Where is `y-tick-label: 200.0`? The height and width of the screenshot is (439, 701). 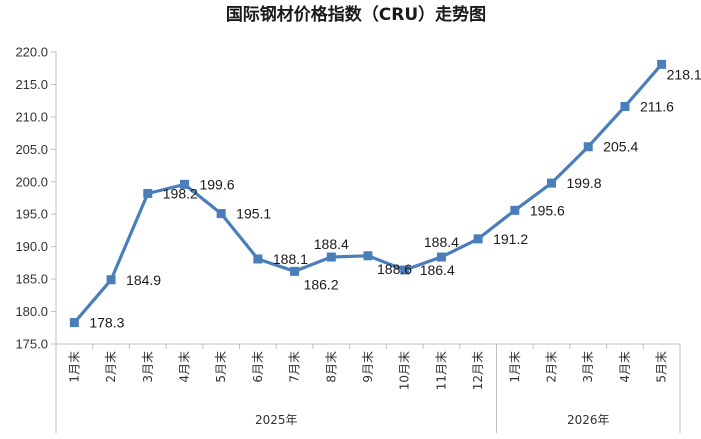
y-tick-label: 200.0 is located at coordinates (31, 181).